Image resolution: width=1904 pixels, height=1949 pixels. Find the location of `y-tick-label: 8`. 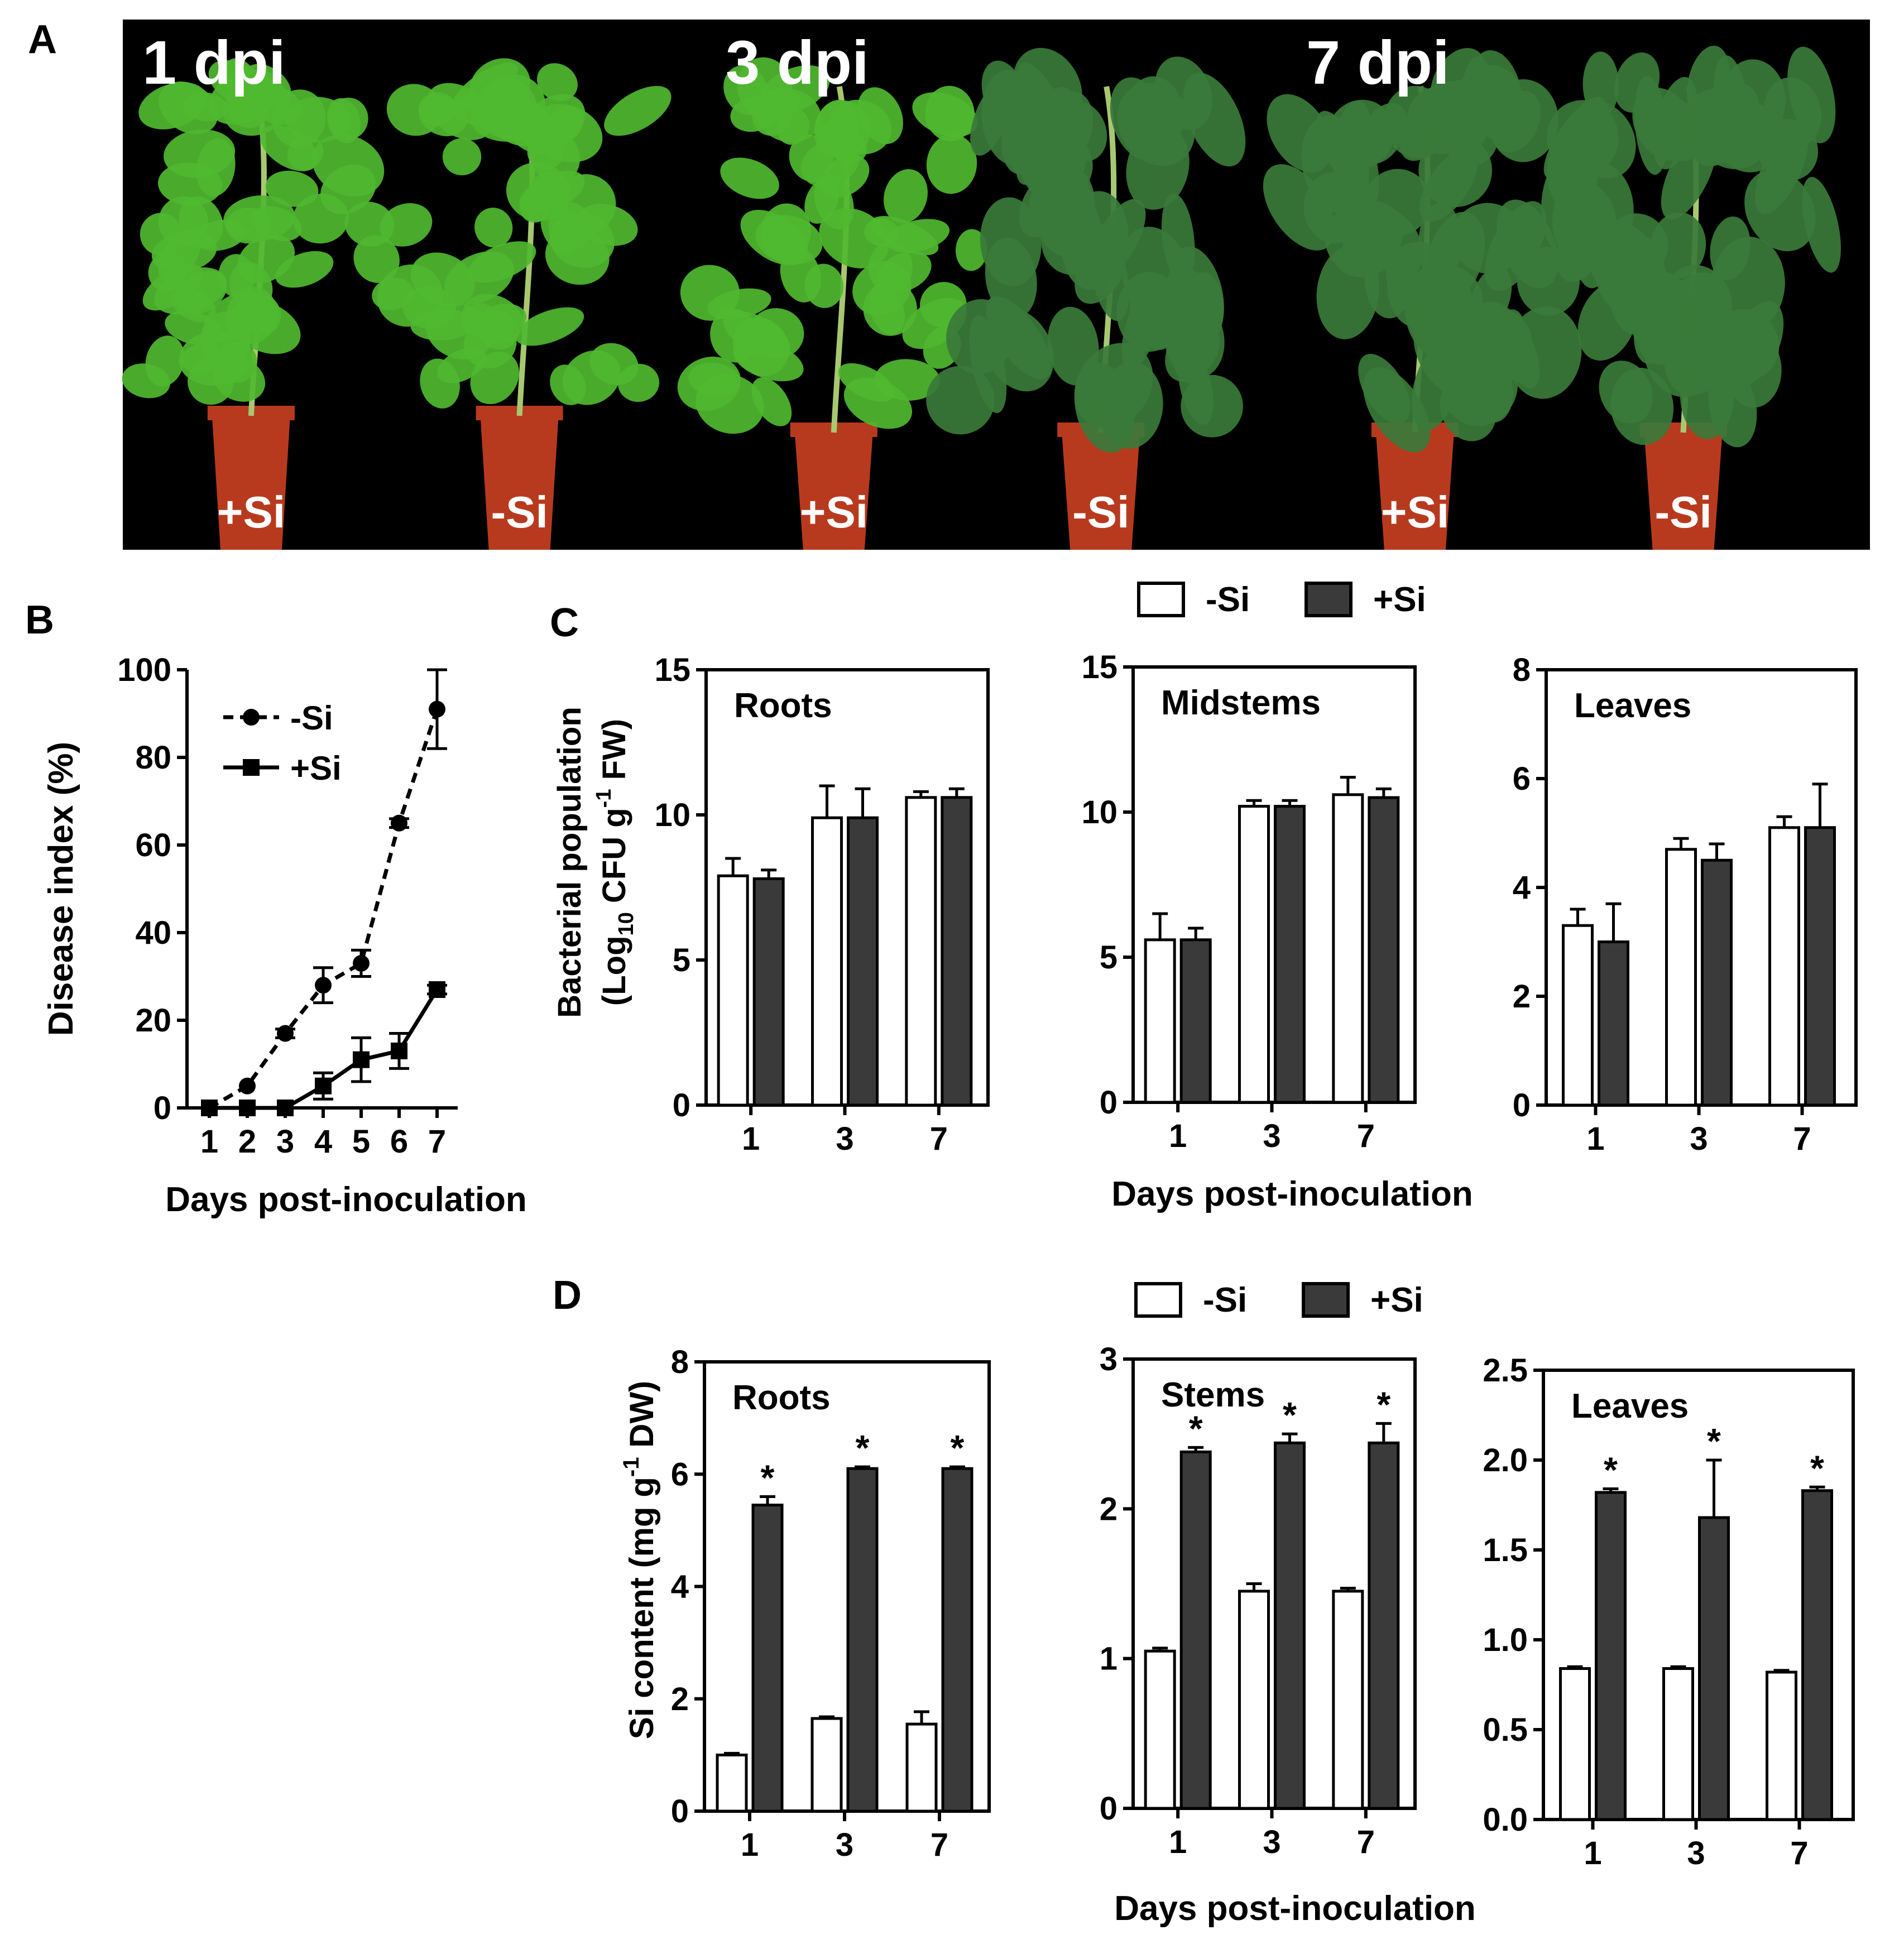

y-tick-label: 8 is located at coordinates (680, 1362).